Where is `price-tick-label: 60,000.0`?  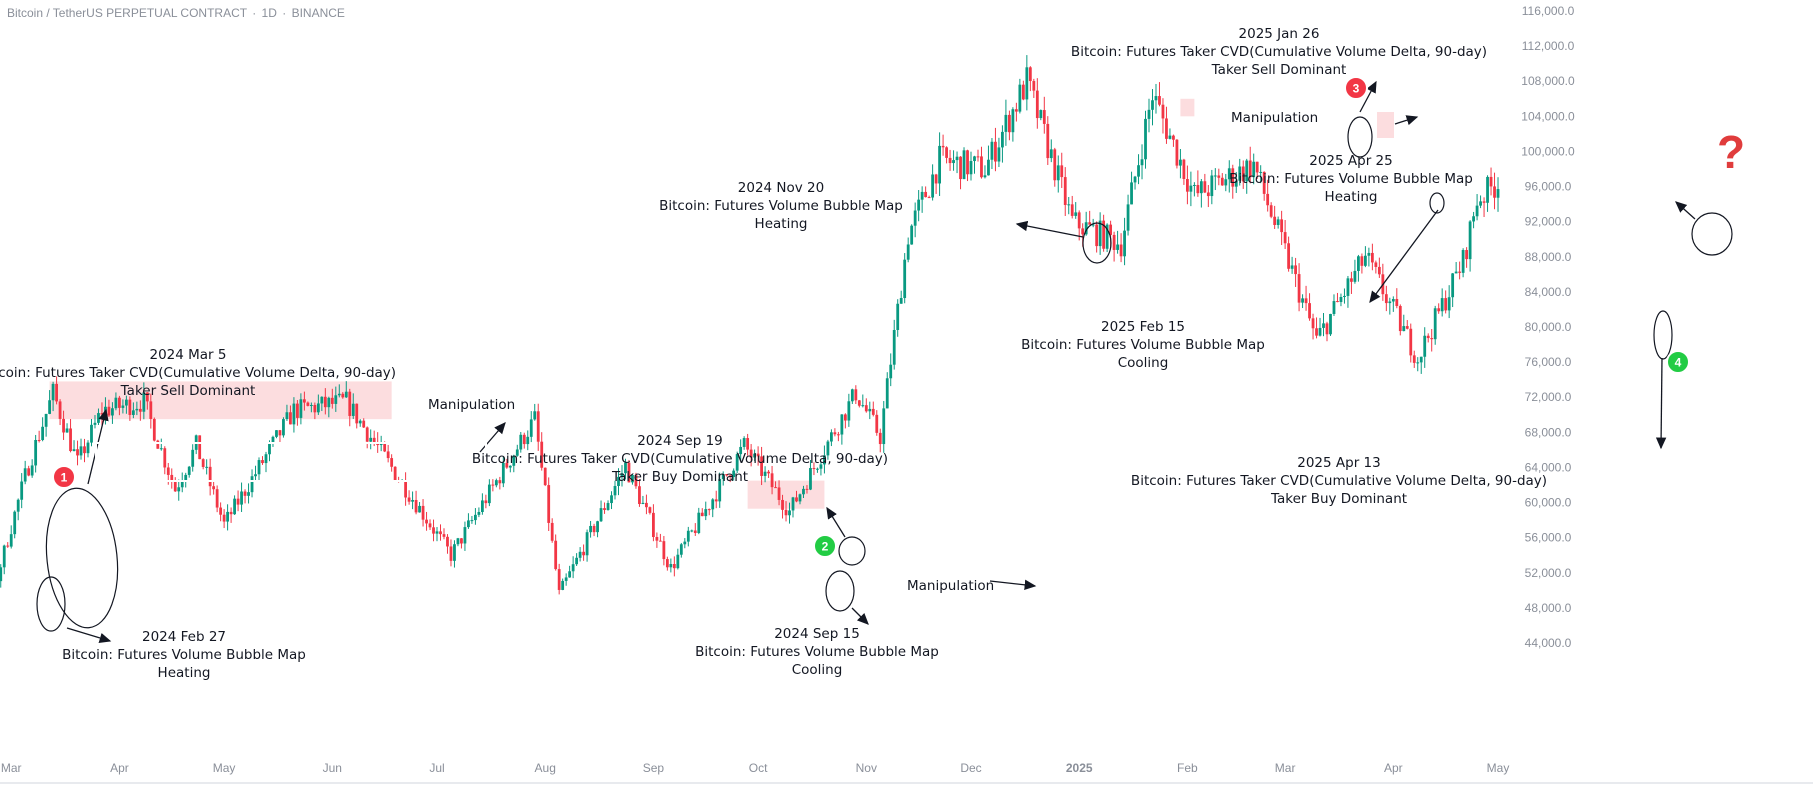
price-tick-label: 60,000.0 is located at coordinates (1548, 503).